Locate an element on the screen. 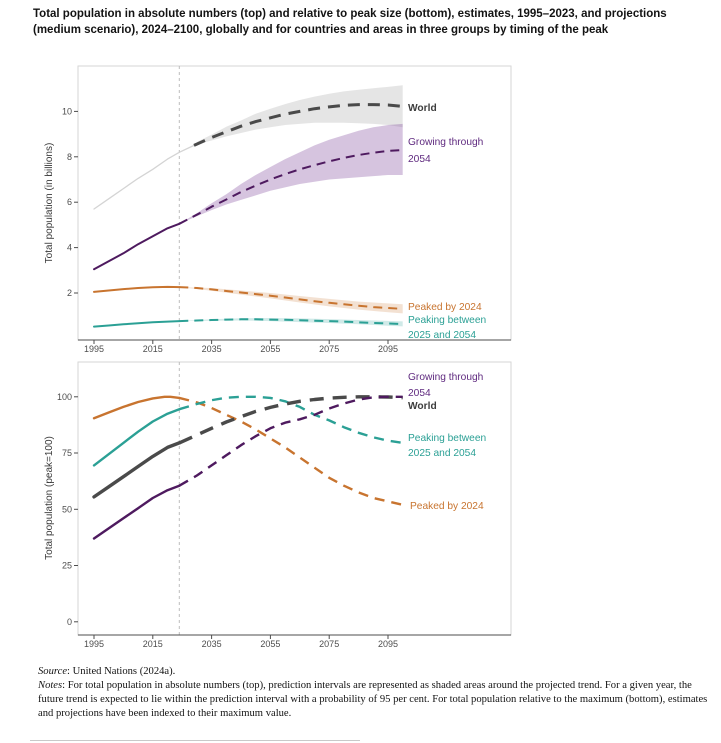 The width and height of the screenshot is (721, 743). prediction-band-world is located at coordinates (299, 115).